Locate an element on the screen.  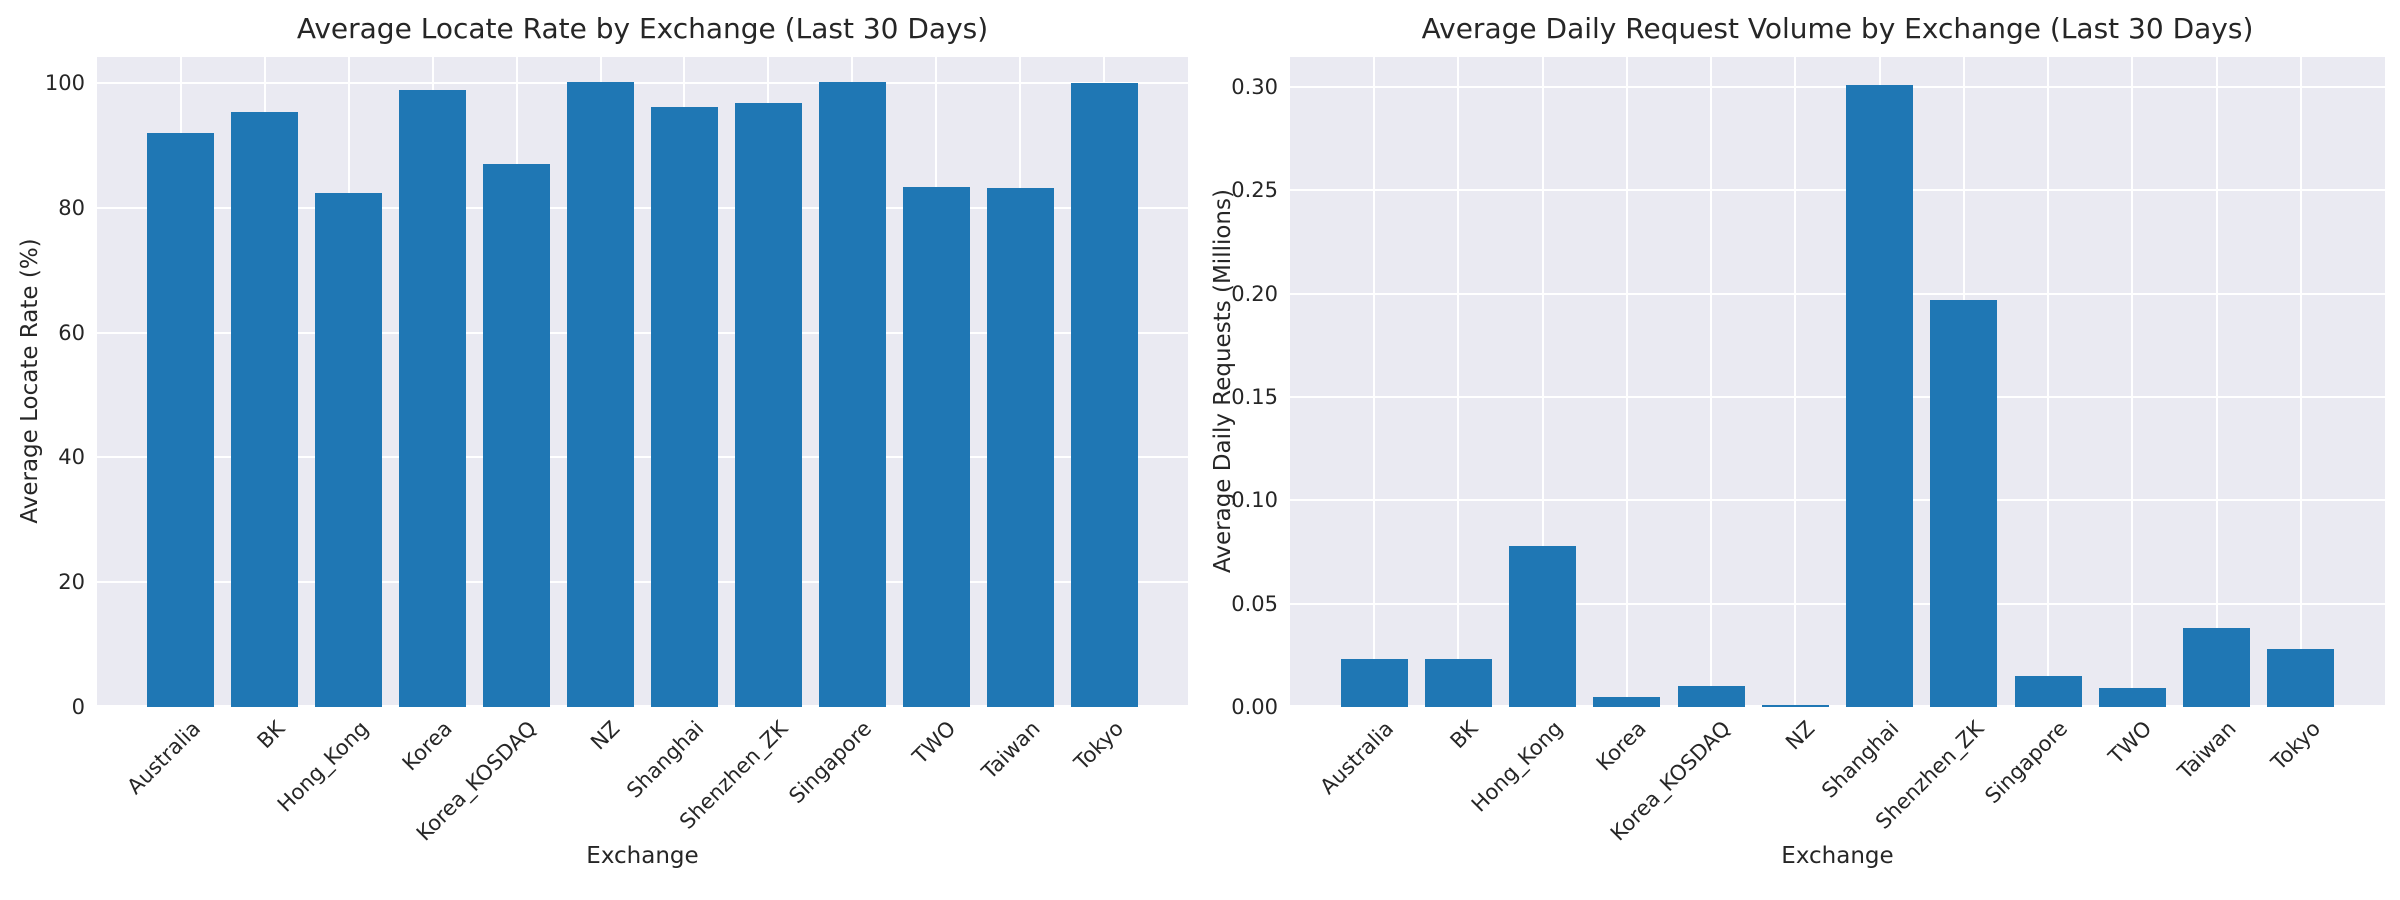
y-tick-label: 0.10 is located at coordinates (1254, 500).